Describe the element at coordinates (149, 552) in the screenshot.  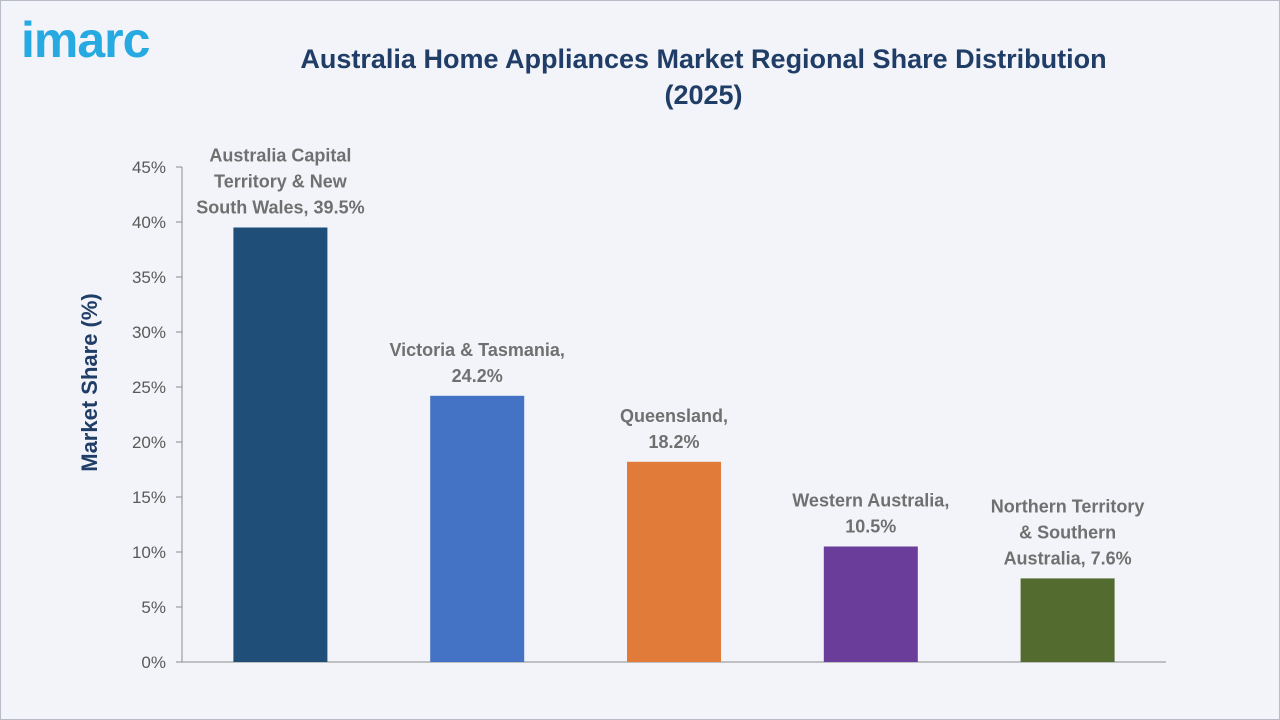
I see `y-tick-label: 10%` at that location.